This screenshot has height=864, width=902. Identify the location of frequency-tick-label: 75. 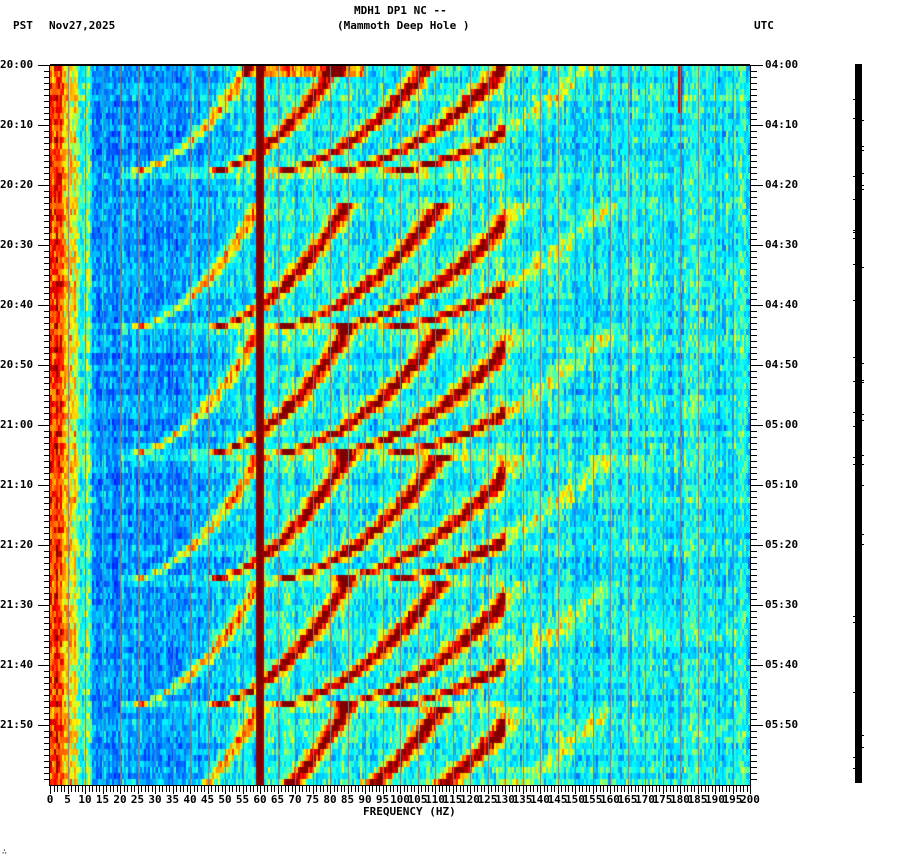
(312, 799).